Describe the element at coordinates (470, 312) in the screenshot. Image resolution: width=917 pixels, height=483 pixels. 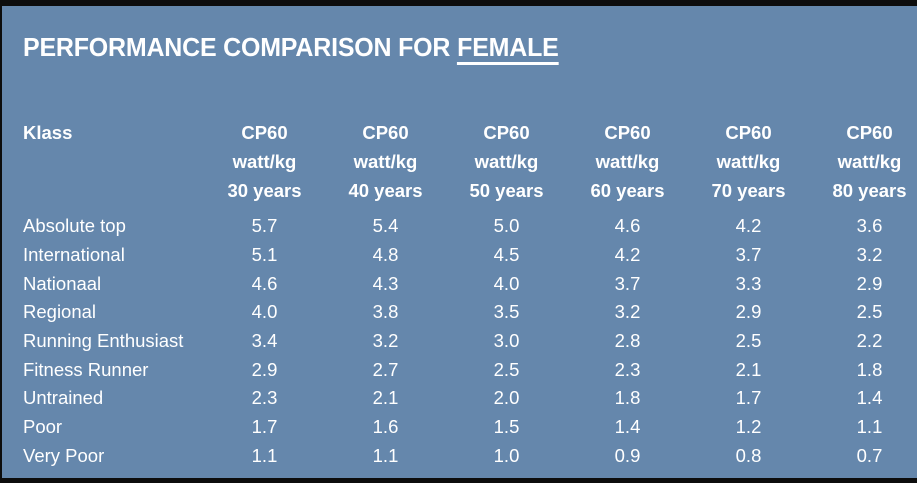
I see `table-row-regional: Regional 4.0 3.8 3.5 3.2 2.9 2.5` at that location.